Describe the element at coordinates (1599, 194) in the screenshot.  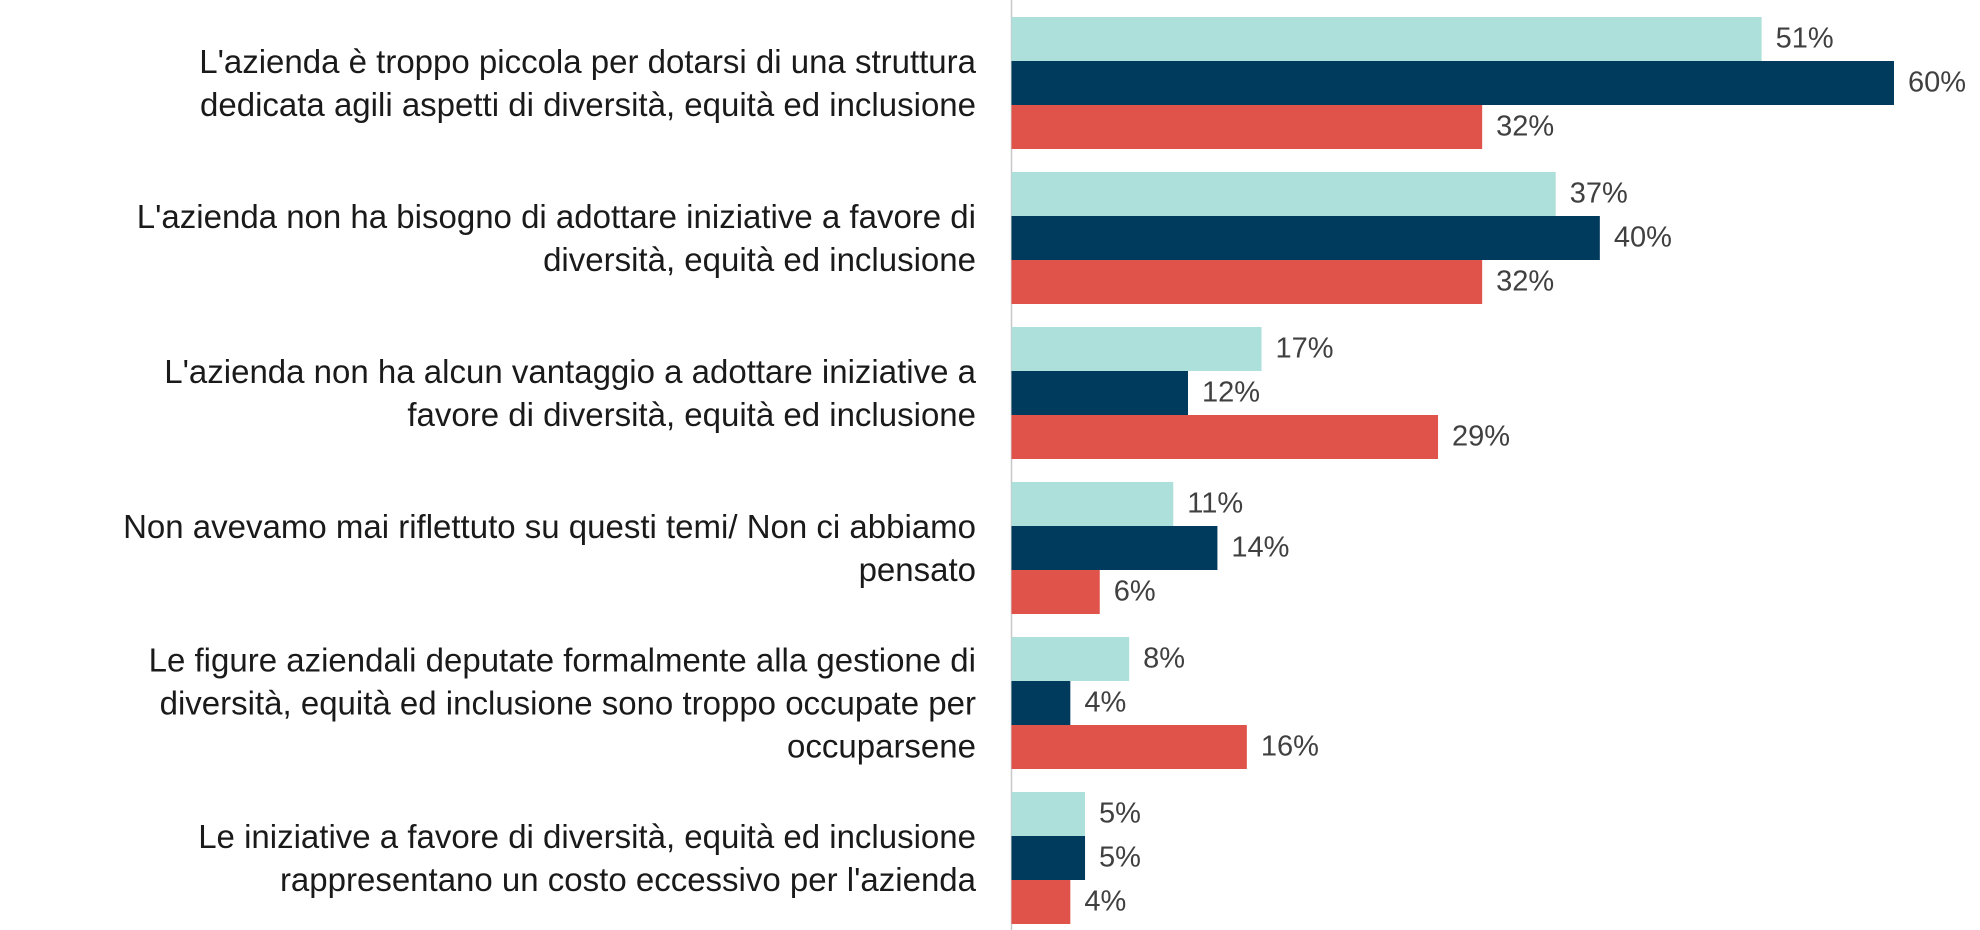
I see `value-label: 37%` at that location.